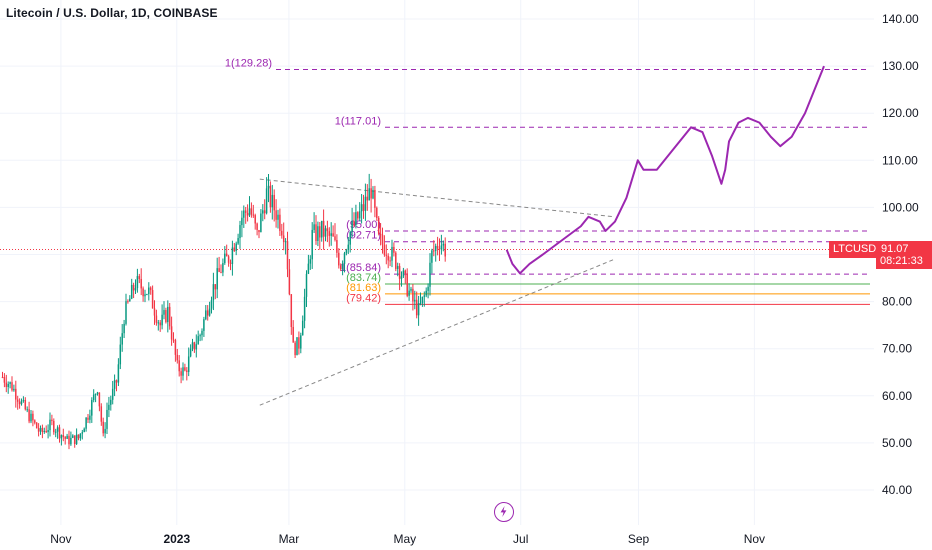 This screenshot has height=550, width=932. Describe the element at coordinates (897, 443) in the screenshot. I see `price-axis-label: 50.00` at that location.